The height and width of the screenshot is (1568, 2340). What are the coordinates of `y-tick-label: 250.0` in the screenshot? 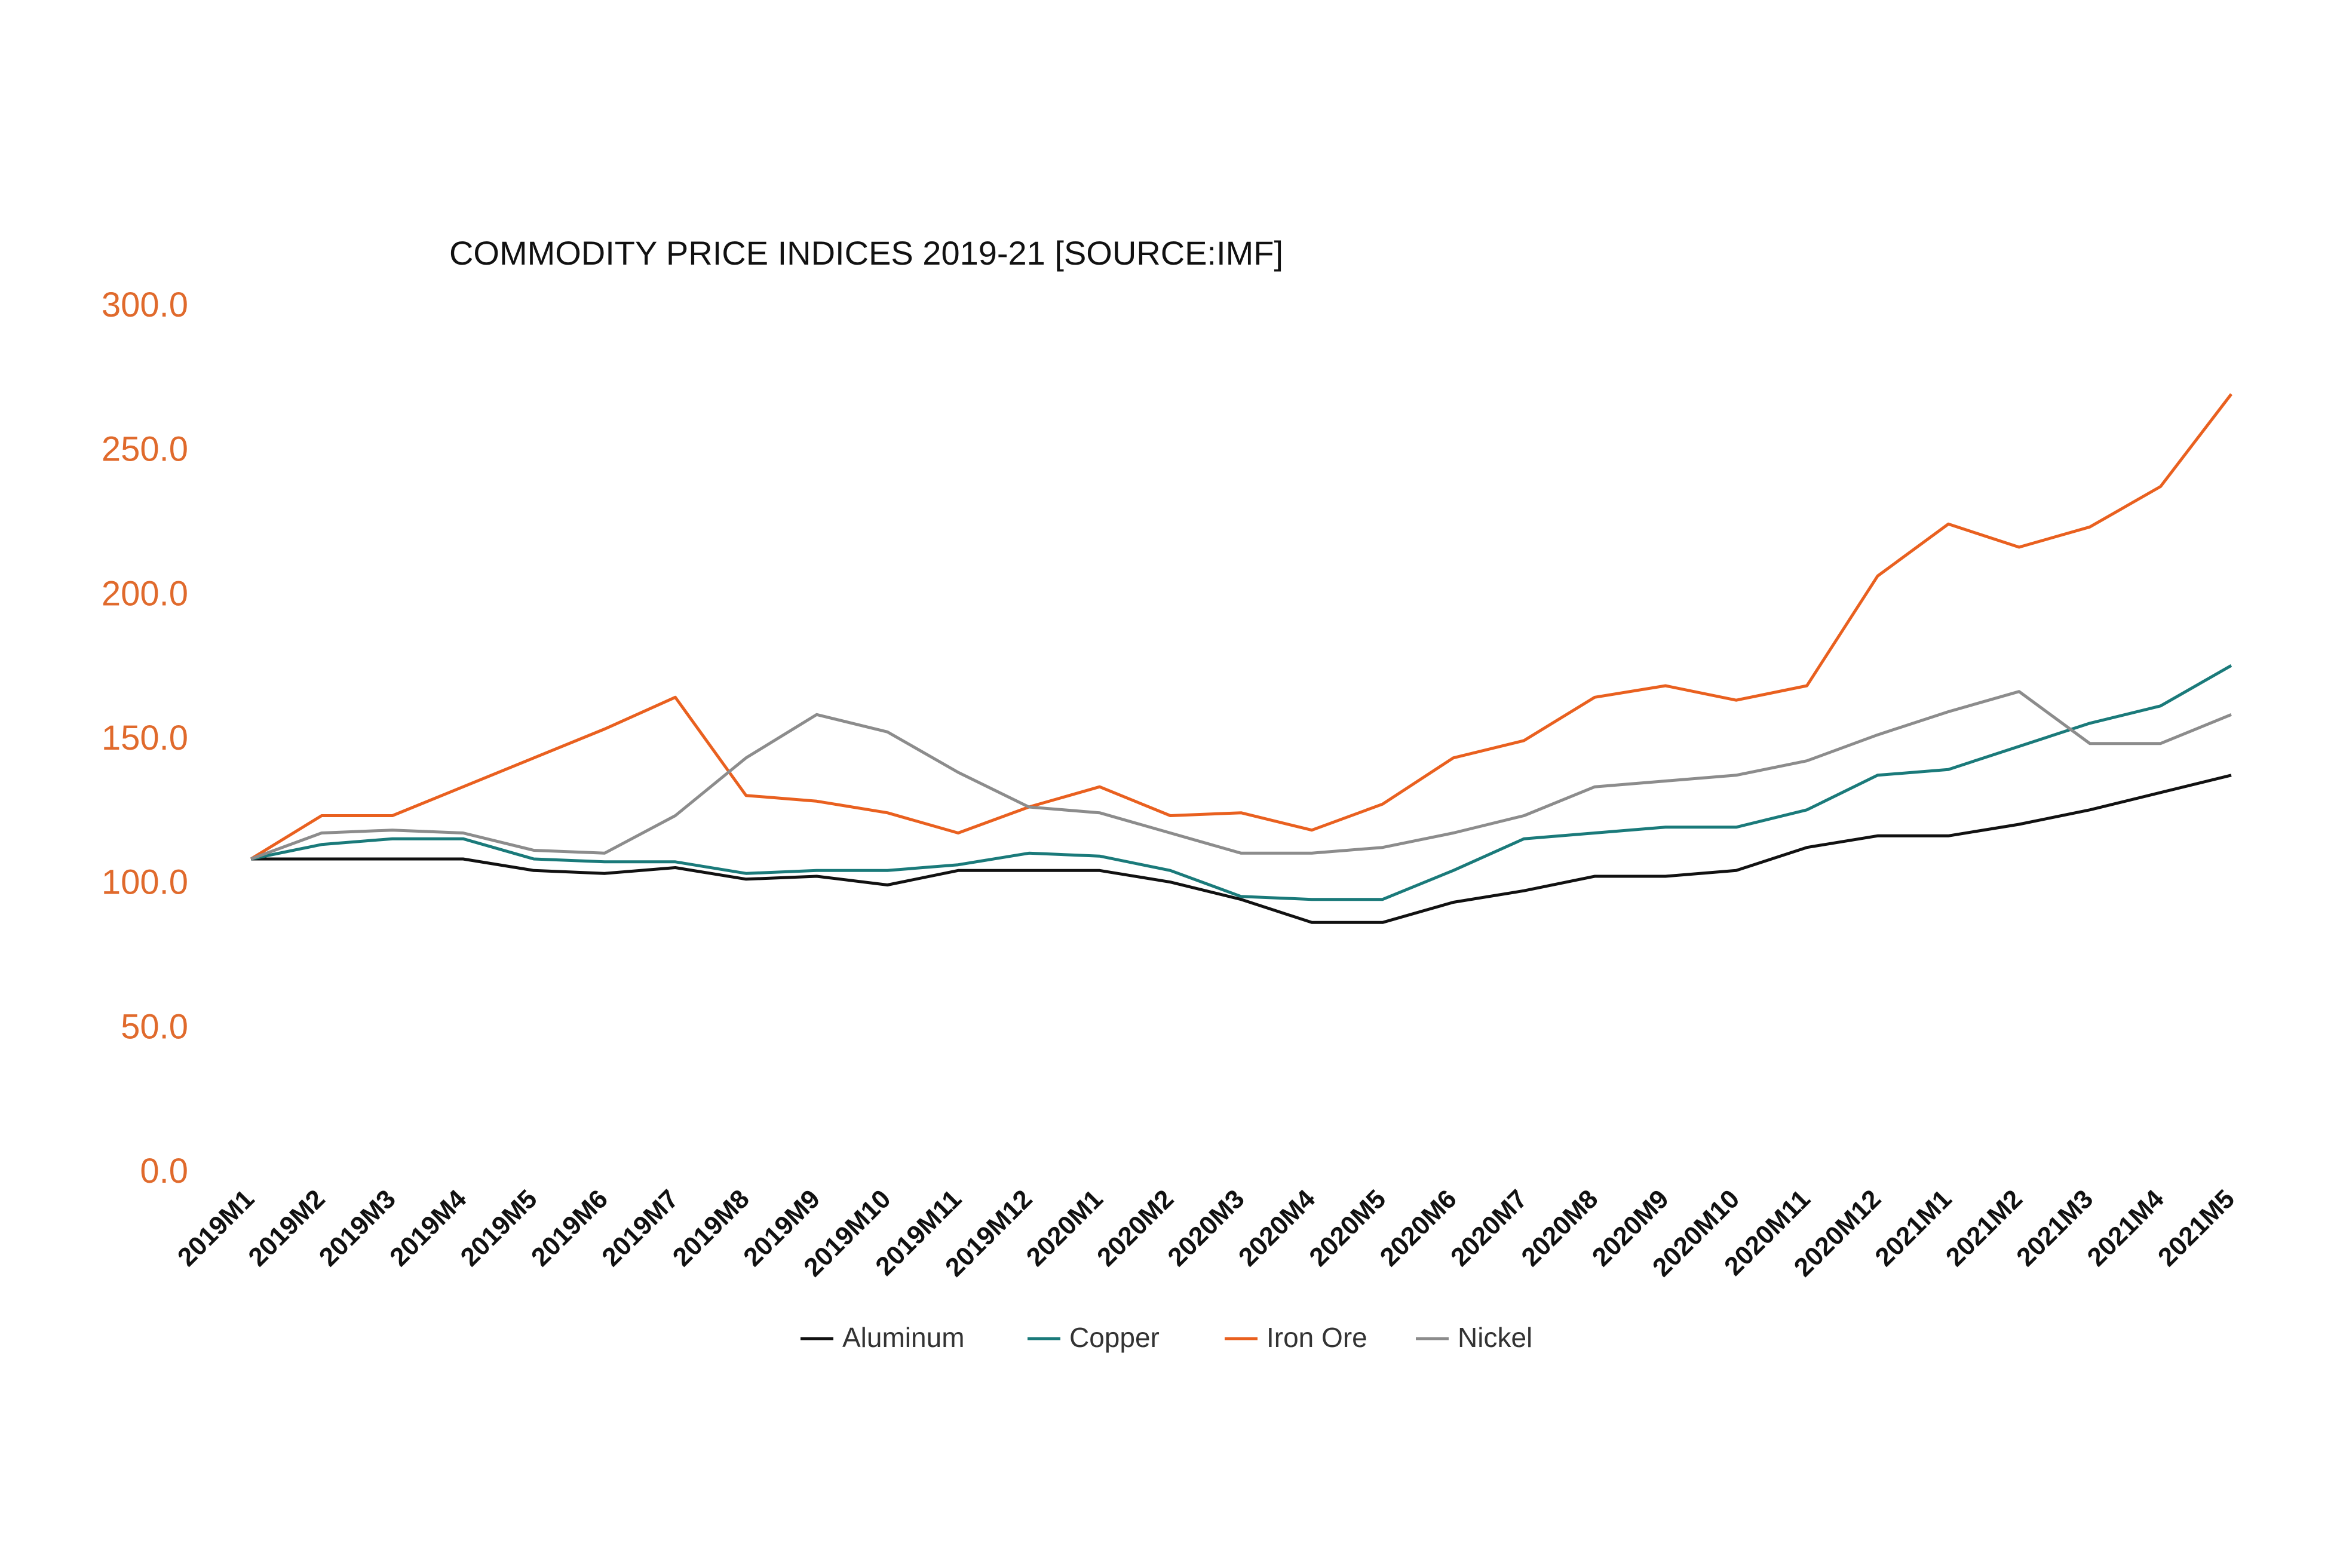 It's located at (145, 449).